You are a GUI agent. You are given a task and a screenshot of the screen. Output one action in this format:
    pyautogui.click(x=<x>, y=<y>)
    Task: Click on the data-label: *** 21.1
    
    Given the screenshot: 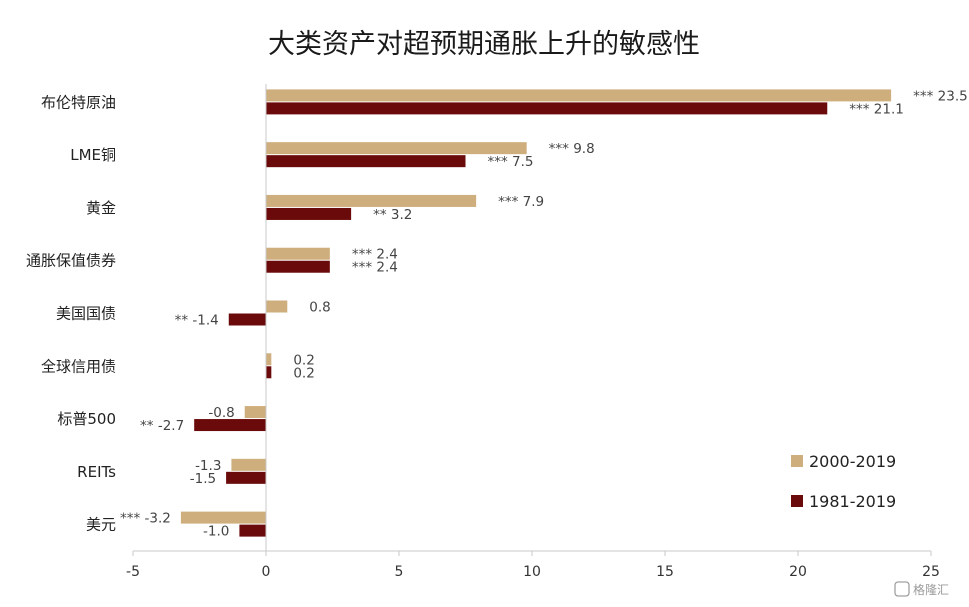 What is the action you would take?
    pyautogui.click(x=876, y=109)
    